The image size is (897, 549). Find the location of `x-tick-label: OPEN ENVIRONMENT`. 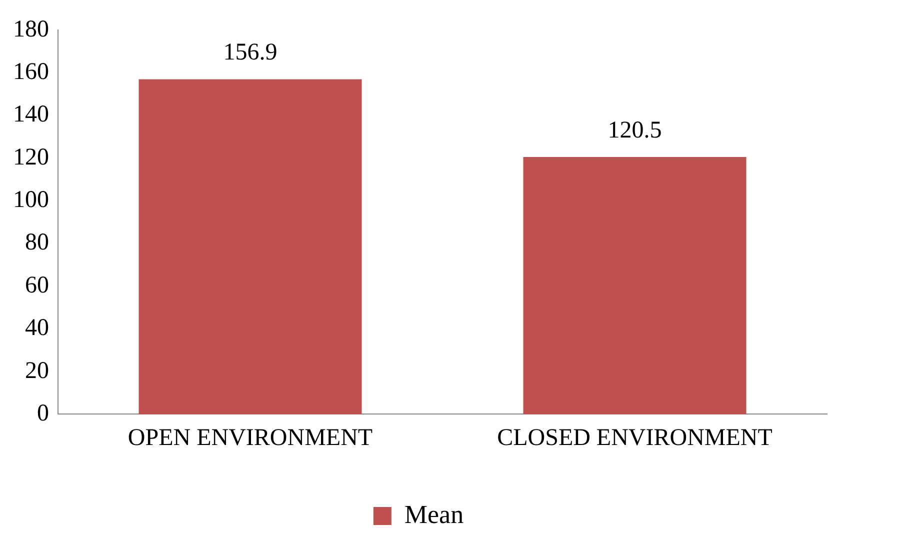

x-tick-label: OPEN ENVIRONMENT is located at coordinates (250, 437).